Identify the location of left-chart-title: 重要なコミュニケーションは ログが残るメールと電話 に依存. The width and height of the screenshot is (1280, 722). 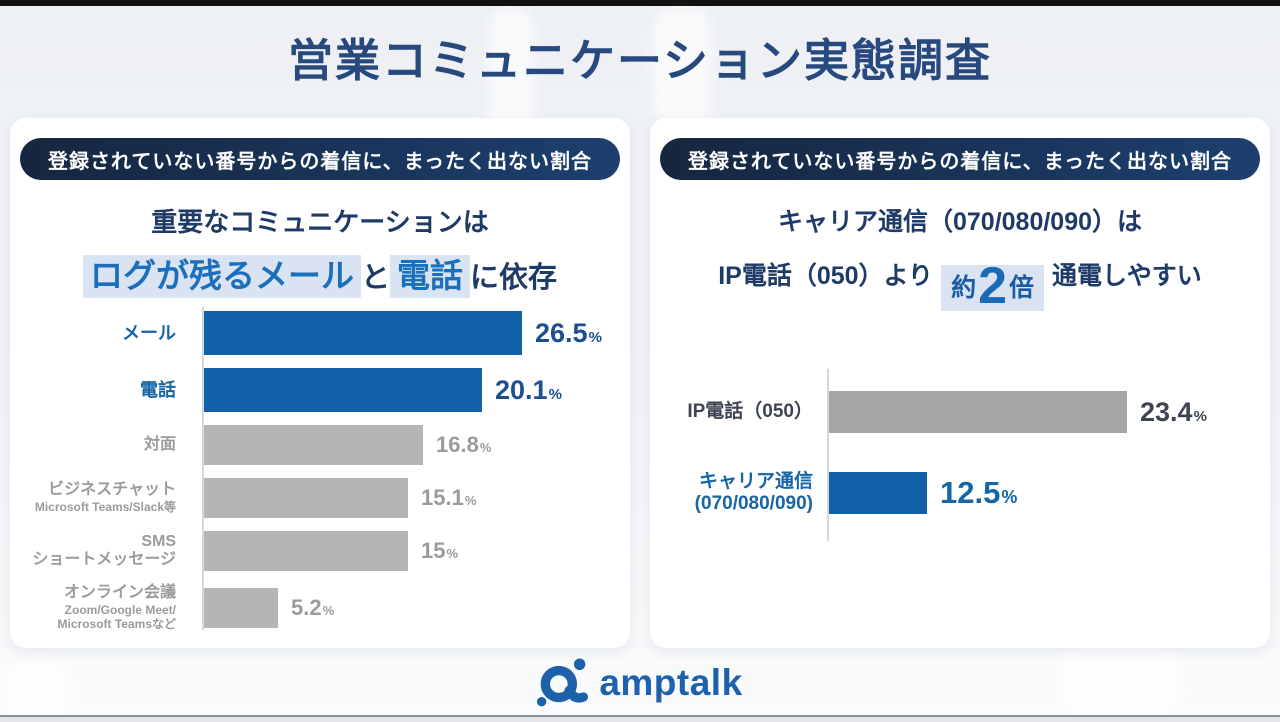
(320, 250).